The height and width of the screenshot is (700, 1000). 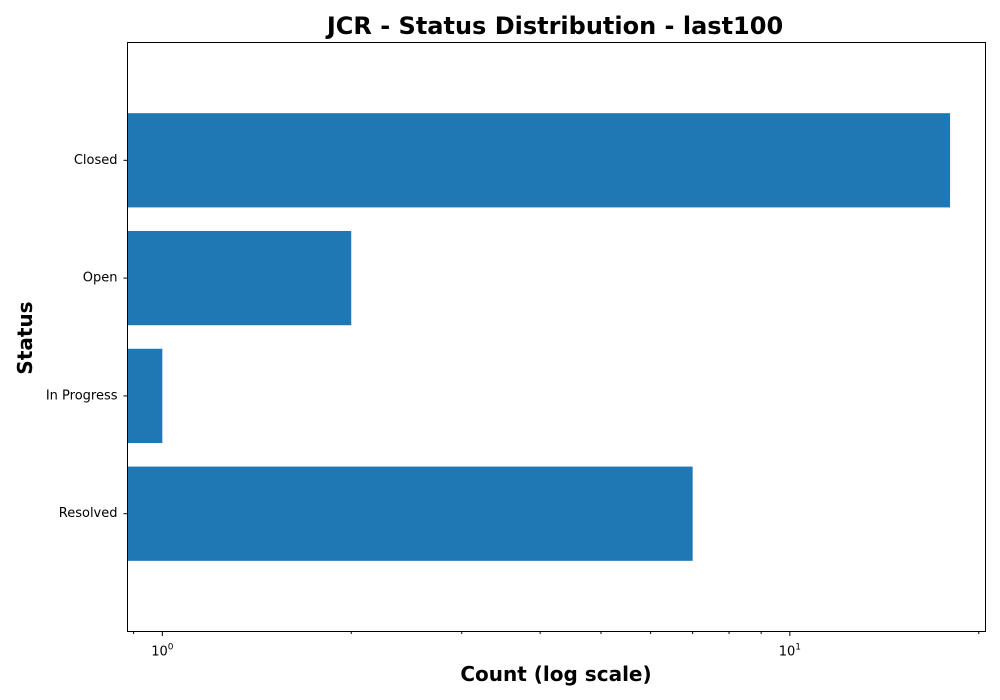 What do you see at coordinates (539, 160) in the screenshot?
I see `bar-closed` at bounding box center [539, 160].